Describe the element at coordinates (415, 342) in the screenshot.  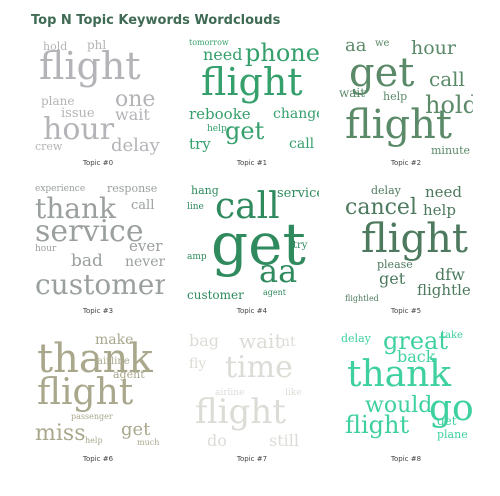
I see `wordcloud-word: great` at that location.